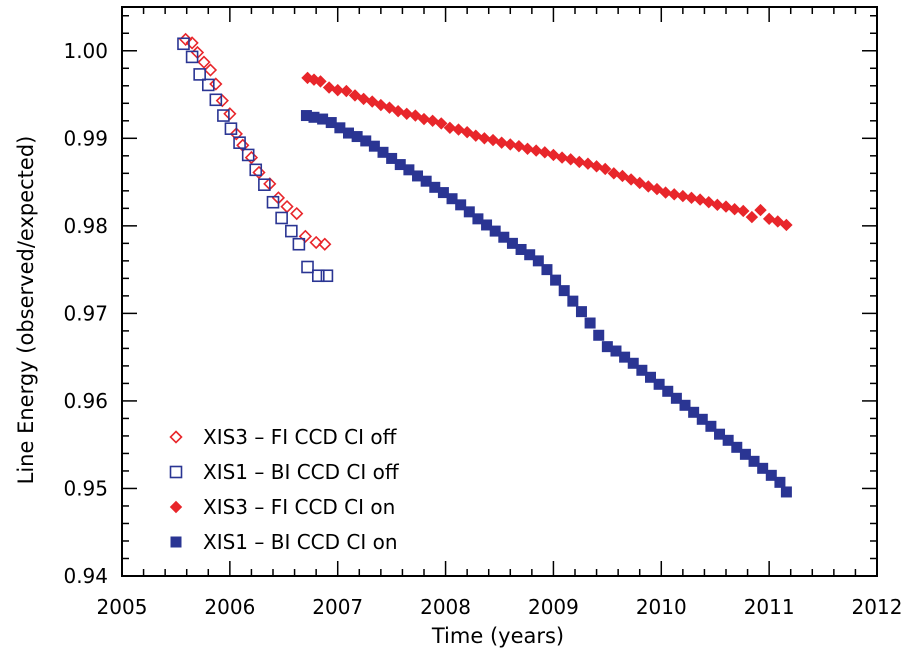 Image resolution: width=912 pixels, height=657 pixels. I want to click on x-tick-label: 2012, so click(877, 607).